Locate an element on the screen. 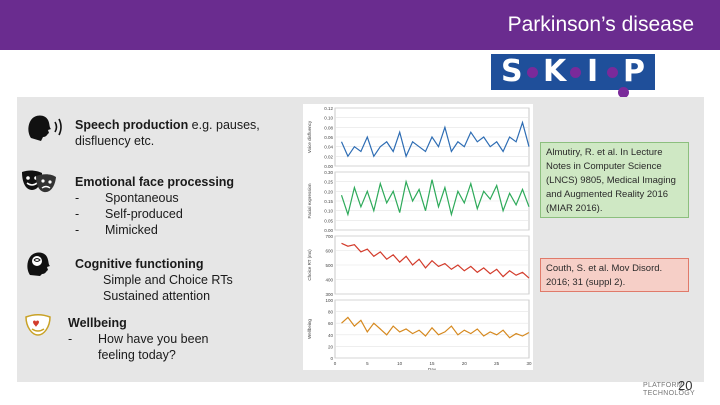  category-title: Cognitive functioning is located at coordinates (139, 264).